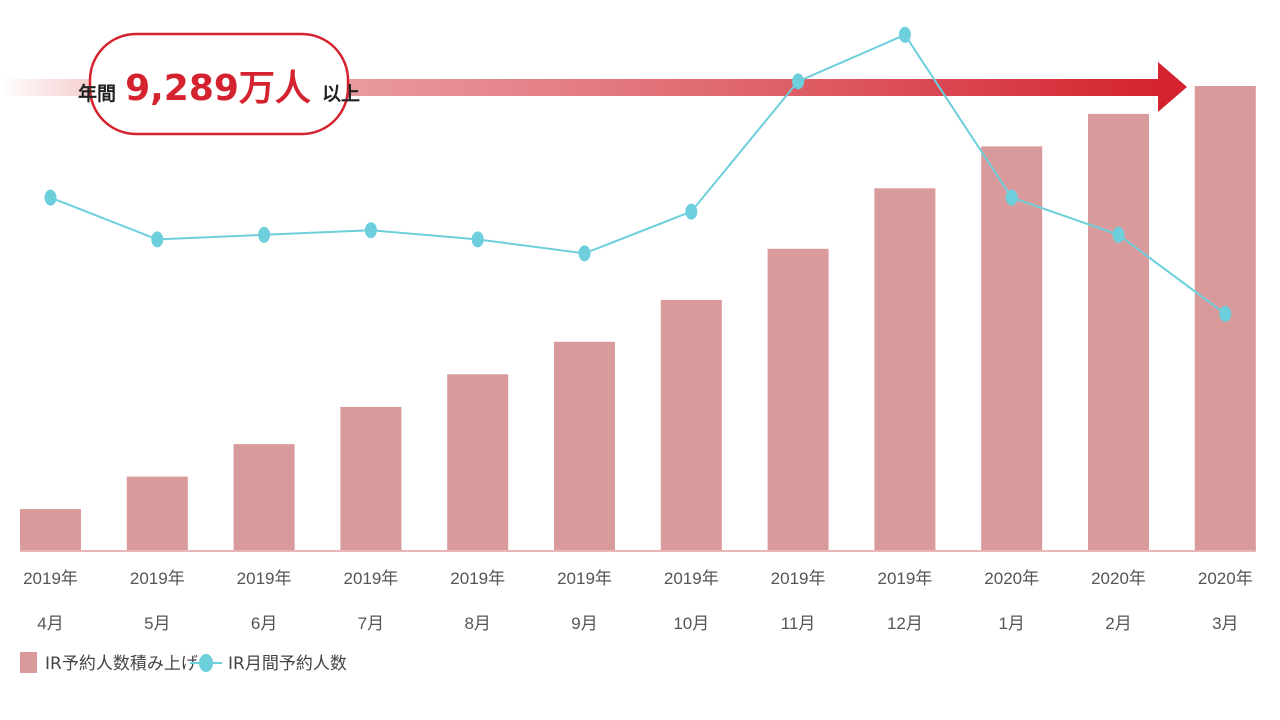 Image resolution: width=1280 pixels, height=720 pixels. What do you see at coordinates (264, 601) in the screenshot?
I see `x-tick-label-2: 2019年 6月` at bounding box center [264, 601].